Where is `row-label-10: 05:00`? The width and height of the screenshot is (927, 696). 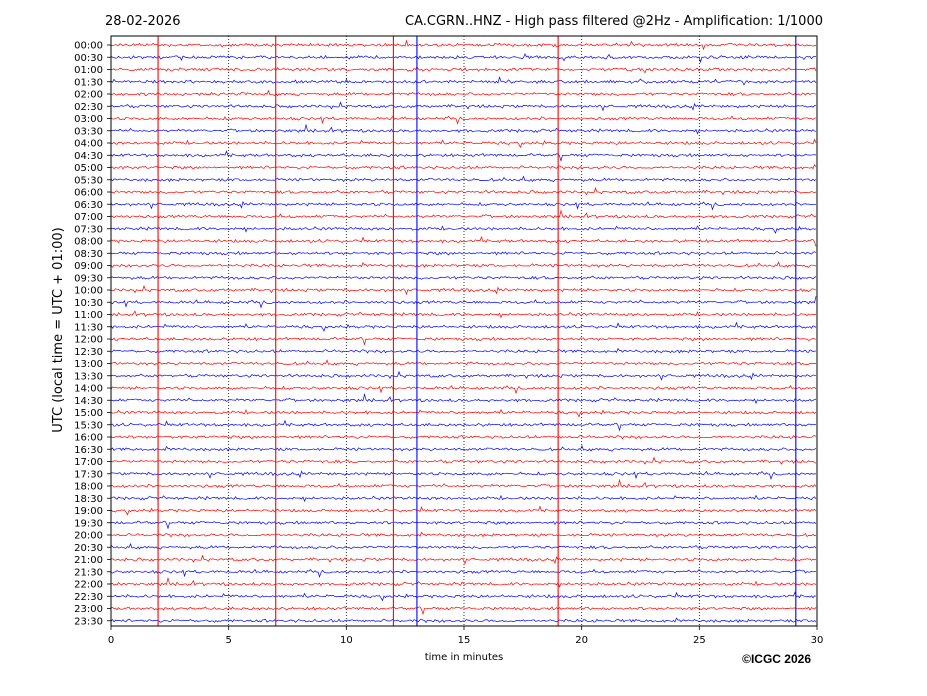
row-label-10: 05:00 is located at coordinates (88, 168).